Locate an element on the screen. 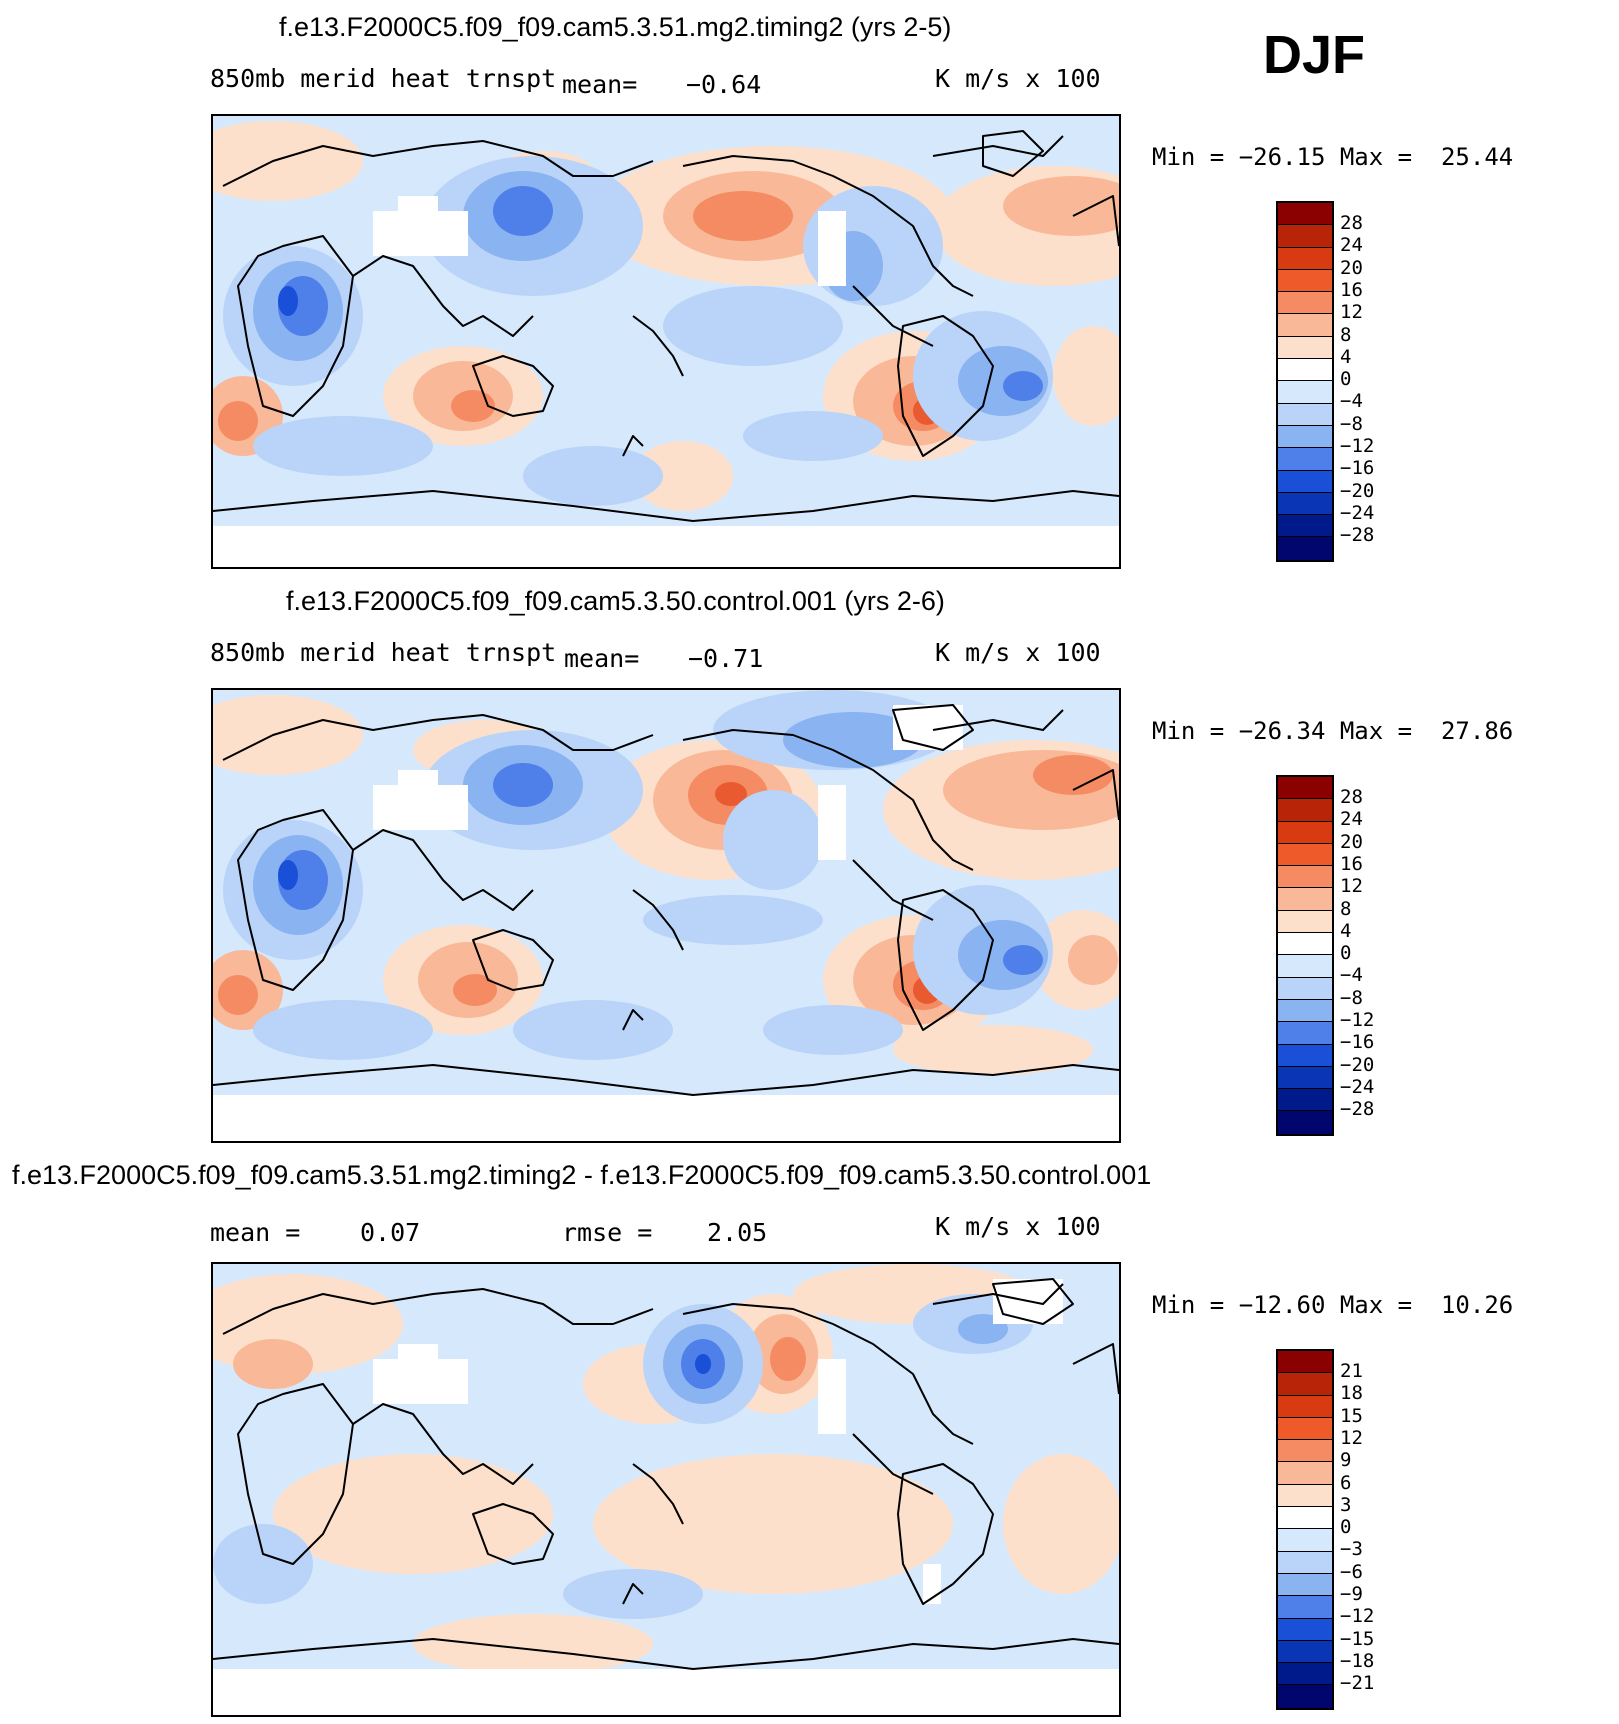  panel-2-mean-label: mean= is located at coordinates (602, 658).